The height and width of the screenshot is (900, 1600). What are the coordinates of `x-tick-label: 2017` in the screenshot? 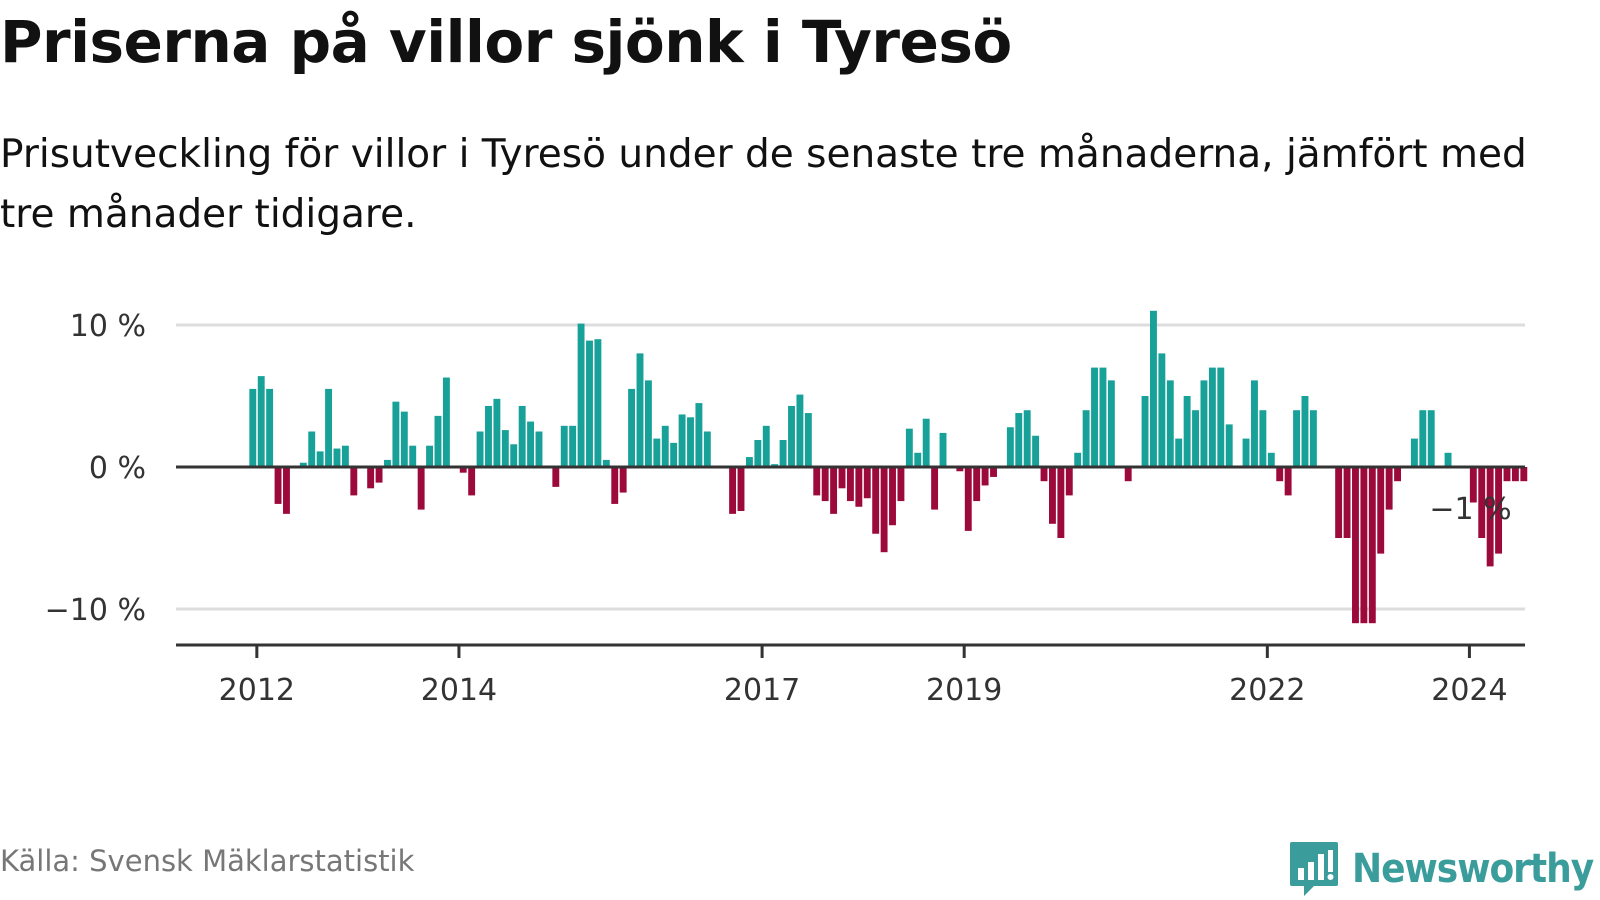 It's located at (762, 690).